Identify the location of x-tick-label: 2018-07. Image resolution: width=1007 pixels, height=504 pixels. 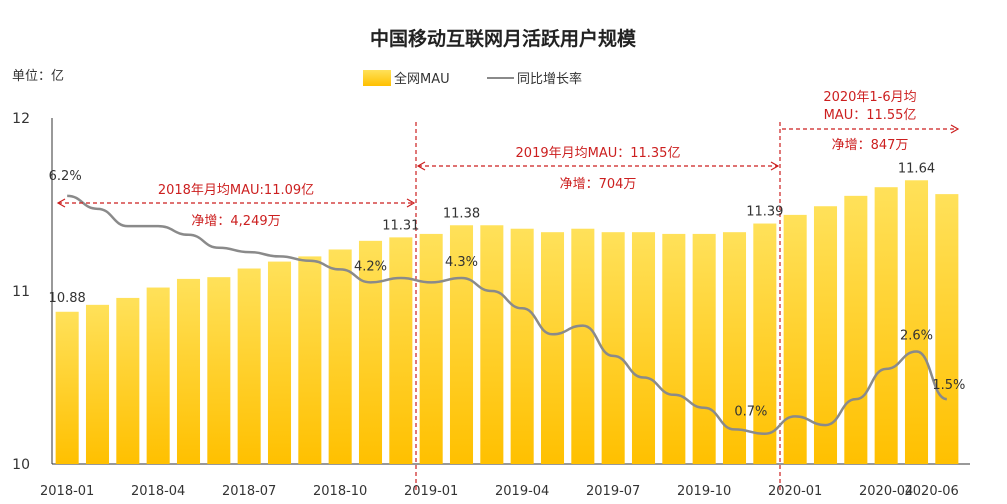
(249, 491).